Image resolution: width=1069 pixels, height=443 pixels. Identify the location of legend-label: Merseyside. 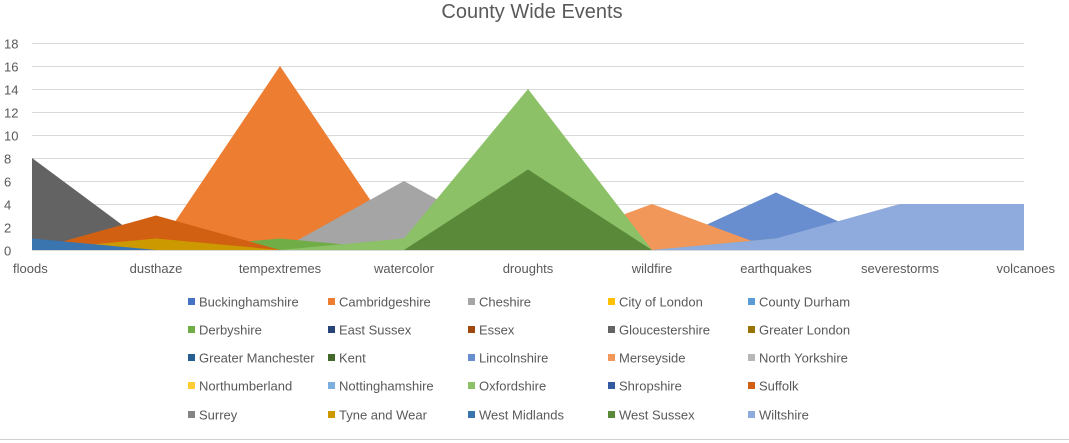
(652, 358).